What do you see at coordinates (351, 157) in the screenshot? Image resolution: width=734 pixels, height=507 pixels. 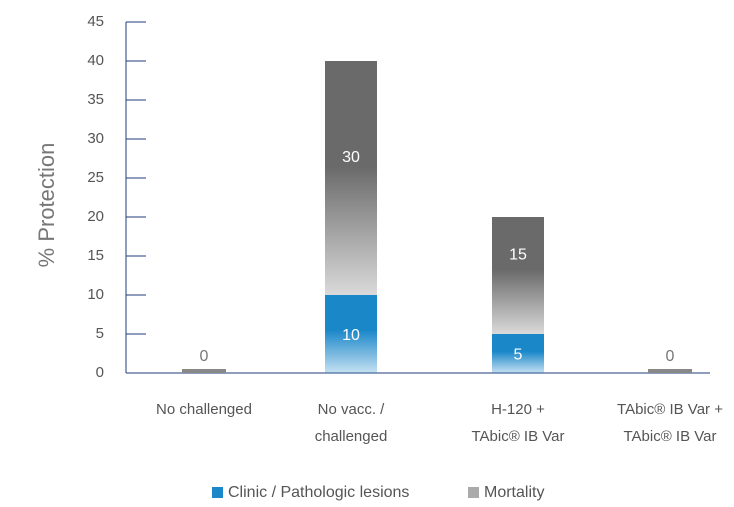 I see `data-label: 30` at bounding box center [351, 157].